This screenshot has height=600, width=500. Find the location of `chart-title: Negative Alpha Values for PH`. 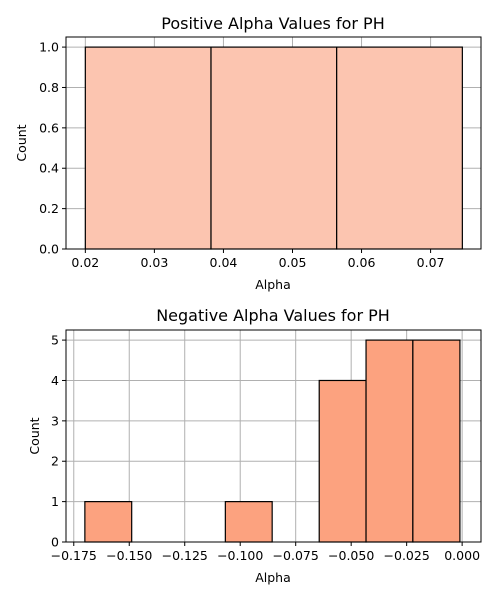

chart-title: Negative Alpha Values for PH is located at coordinates (273, 315).